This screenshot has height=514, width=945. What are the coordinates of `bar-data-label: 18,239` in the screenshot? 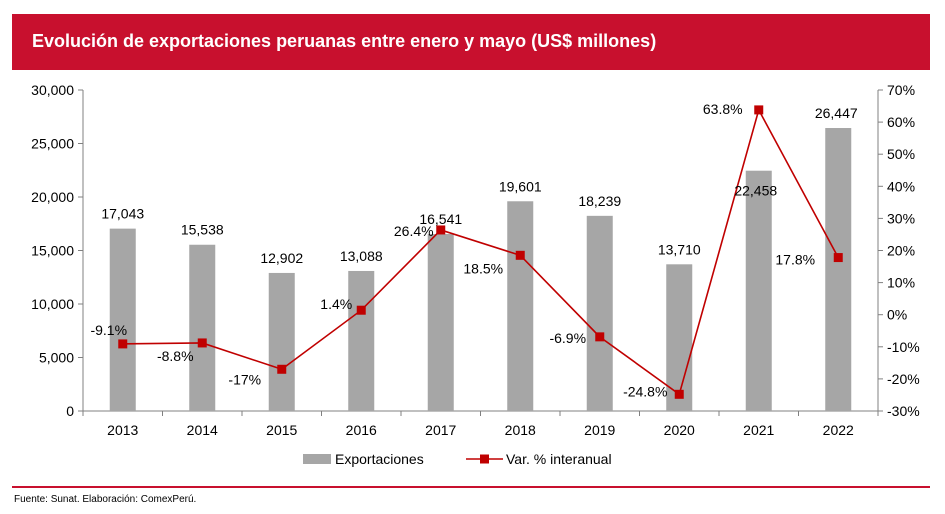 It's located at (599, 201).